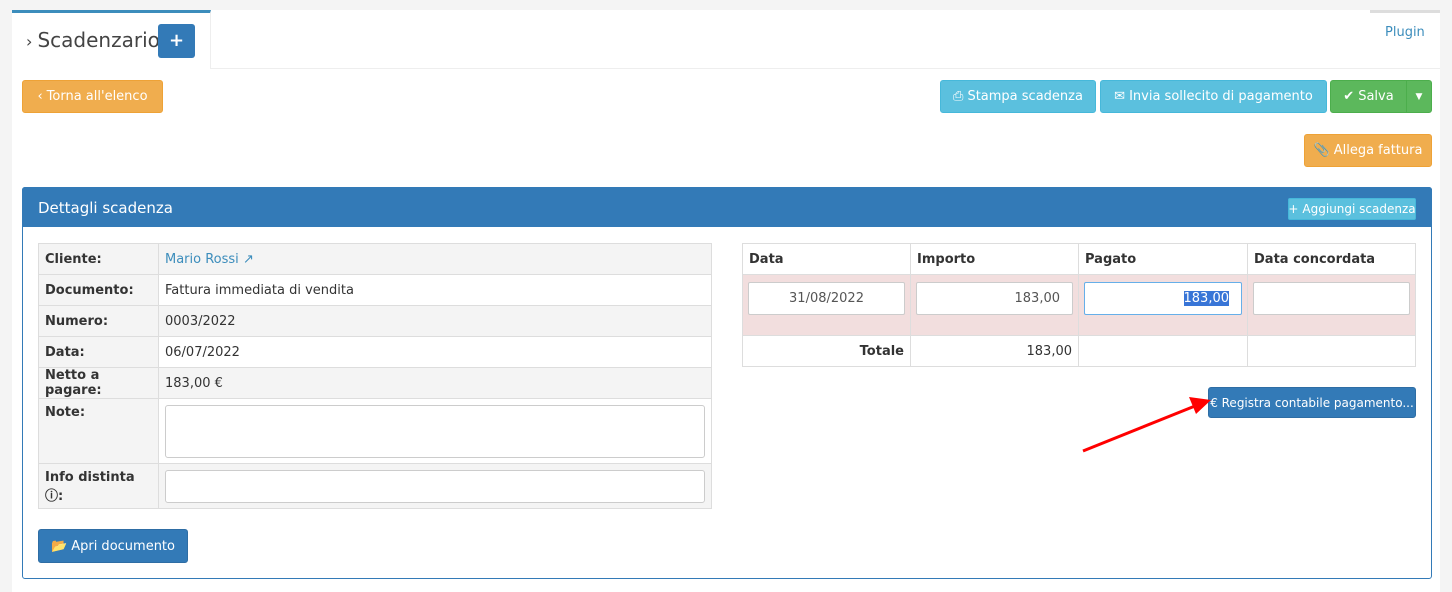  What do you see at coordinates (435, 290) in the screenshot?
I see `value: Fattura immediata di vendita` at bounding box center [435, 290].